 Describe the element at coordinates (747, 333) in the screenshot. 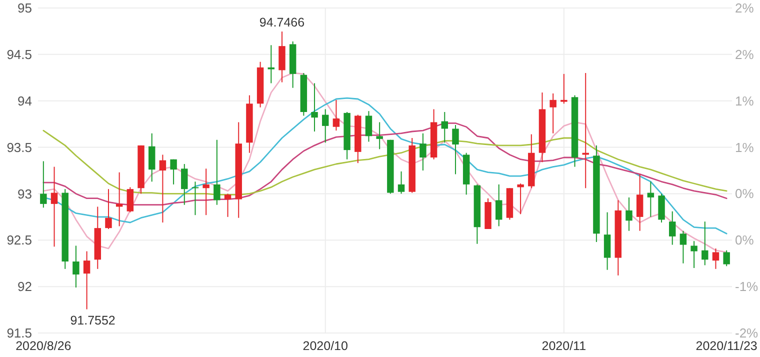

I see `y2-tick-label: -2%` at that location.